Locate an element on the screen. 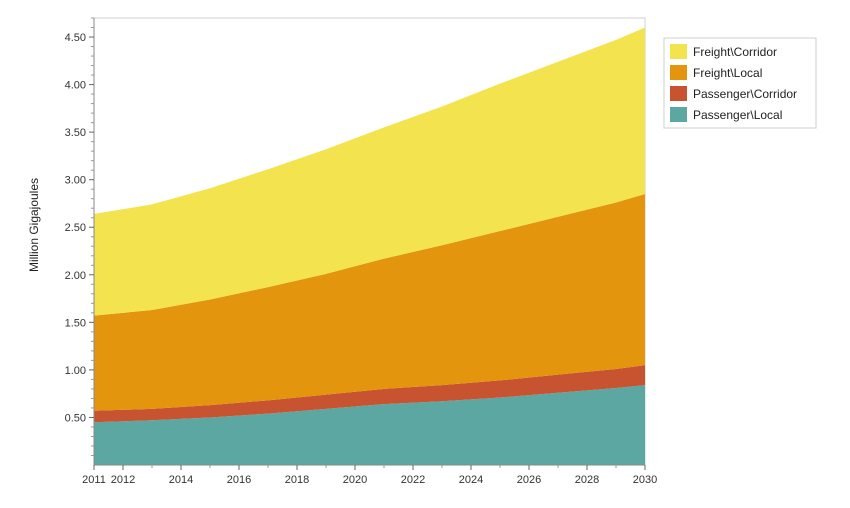 The width and height of the screenshot is (850, 508). x-tick-label: 2030 is located at coordinates (645, 480).